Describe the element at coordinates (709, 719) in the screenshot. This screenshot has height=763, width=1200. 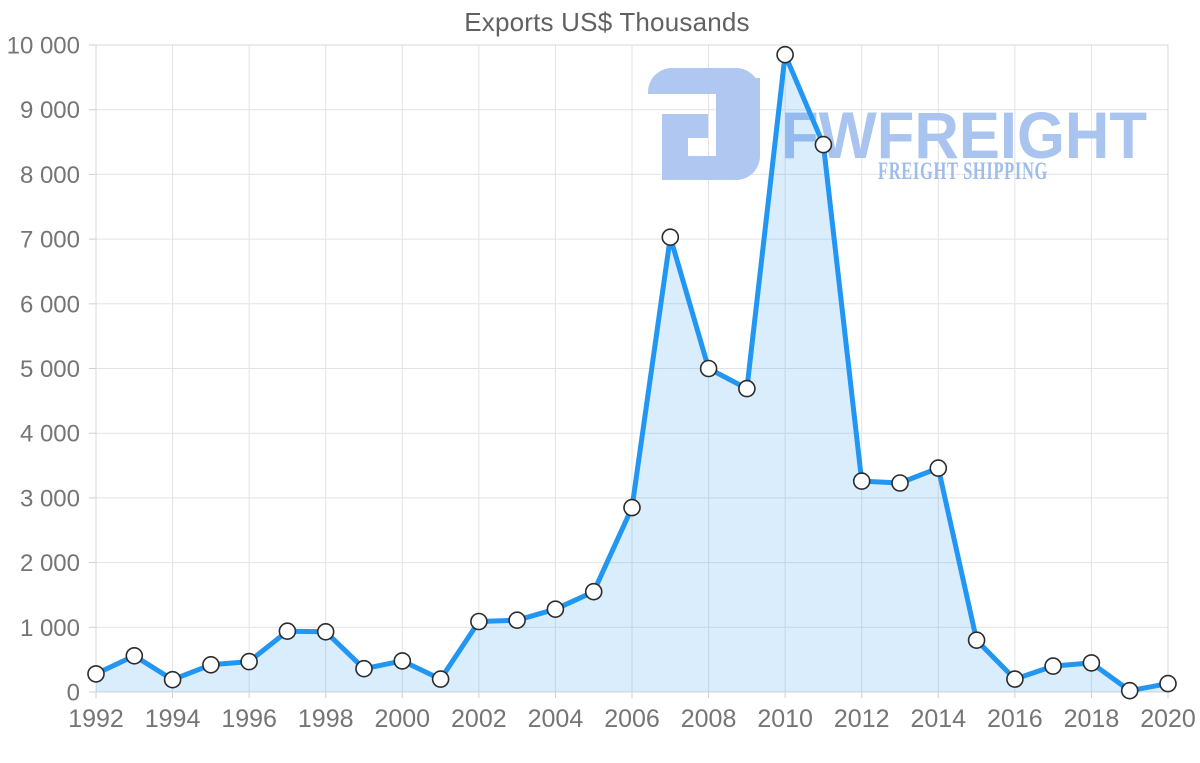
I see `x-axis-label: 2008` at that location.